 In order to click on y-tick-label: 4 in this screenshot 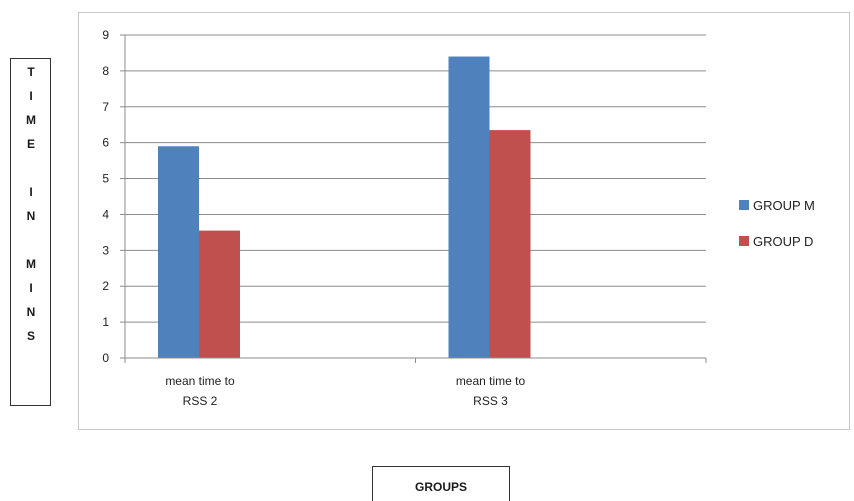, I will do `click(105, 214)`.